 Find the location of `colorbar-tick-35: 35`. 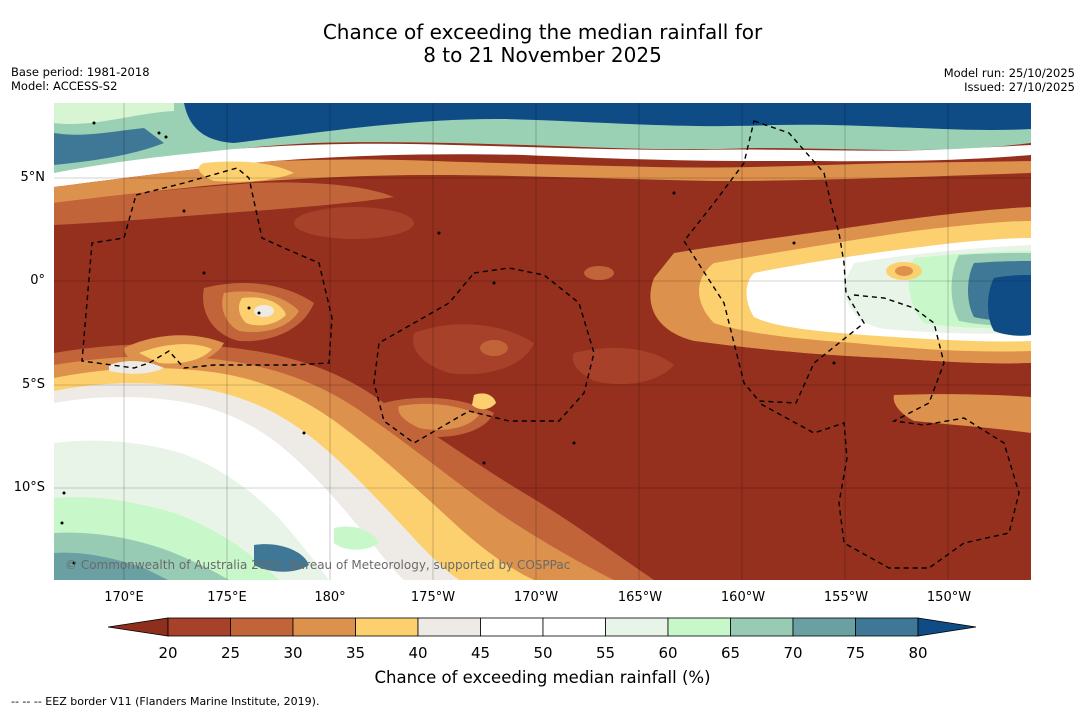

colorbar-tick-35: 35 is located at coordinates (355, 653).